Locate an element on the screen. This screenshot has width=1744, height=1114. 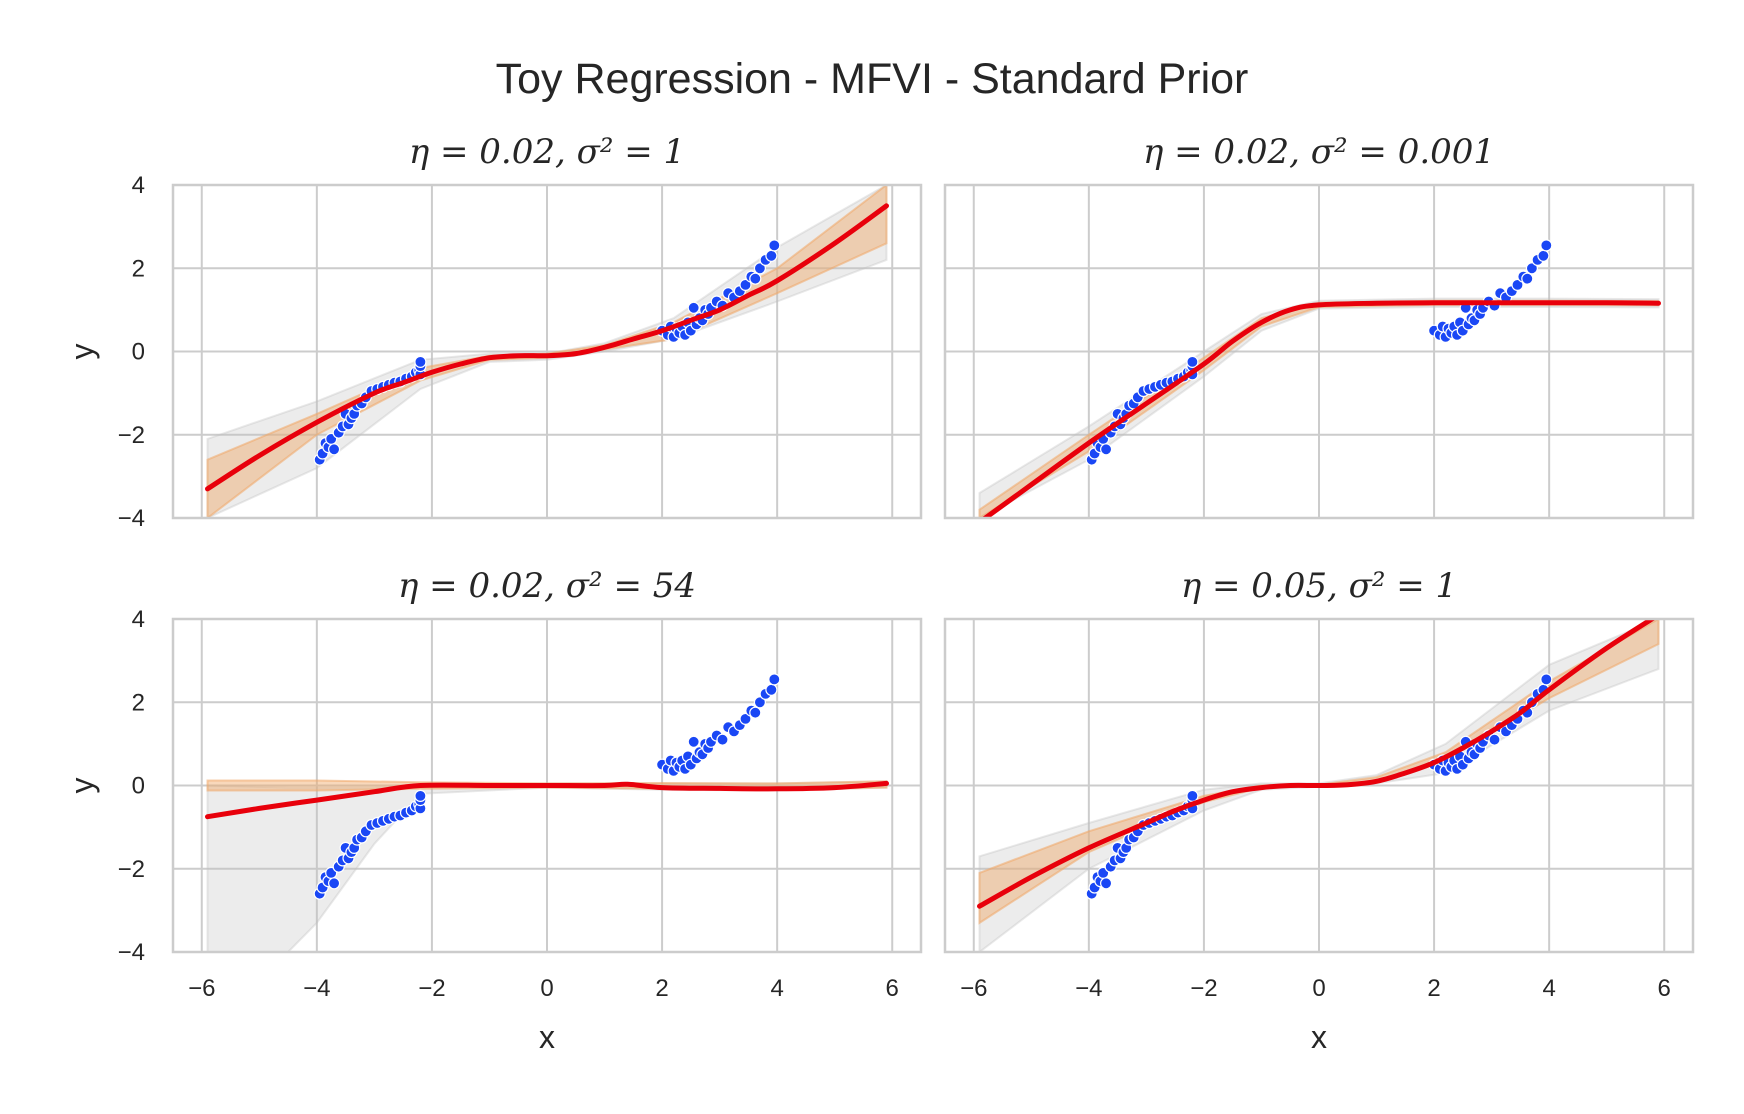
figure-title: Toy Regression - MFVI - Standard Prior is located at coordinates (872, 79).